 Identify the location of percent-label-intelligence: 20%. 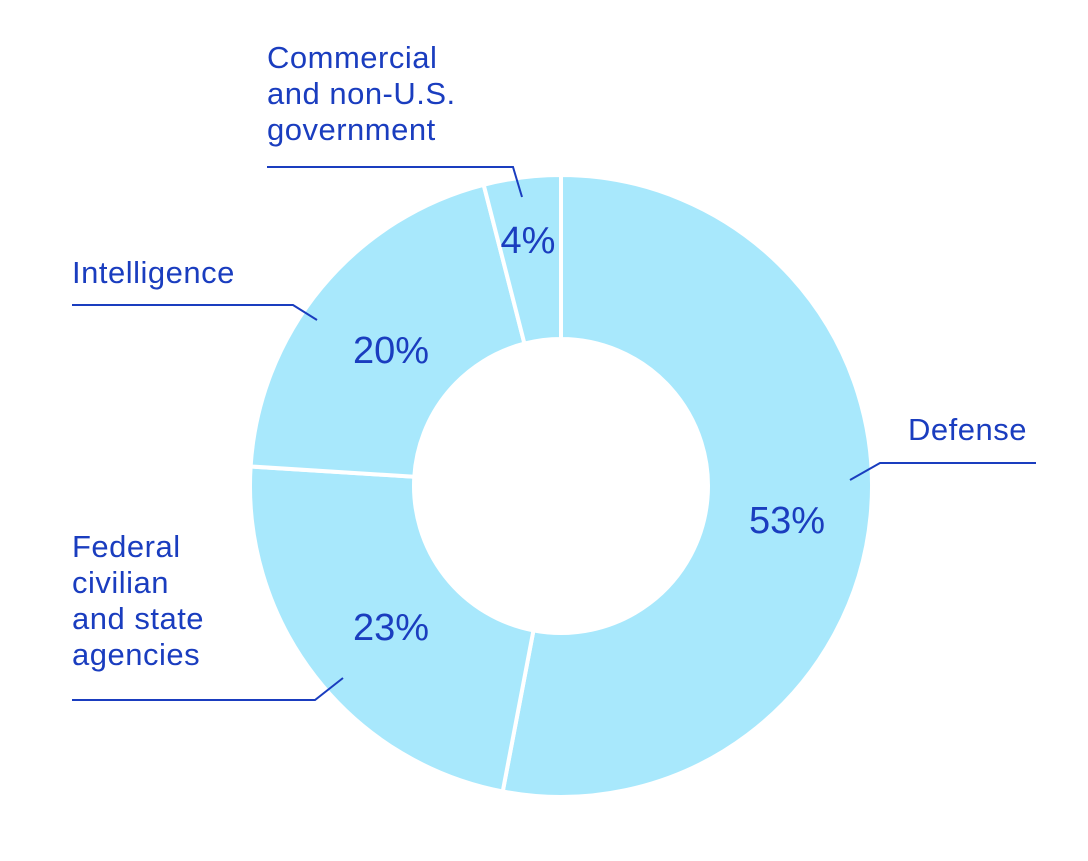
(391, 351).